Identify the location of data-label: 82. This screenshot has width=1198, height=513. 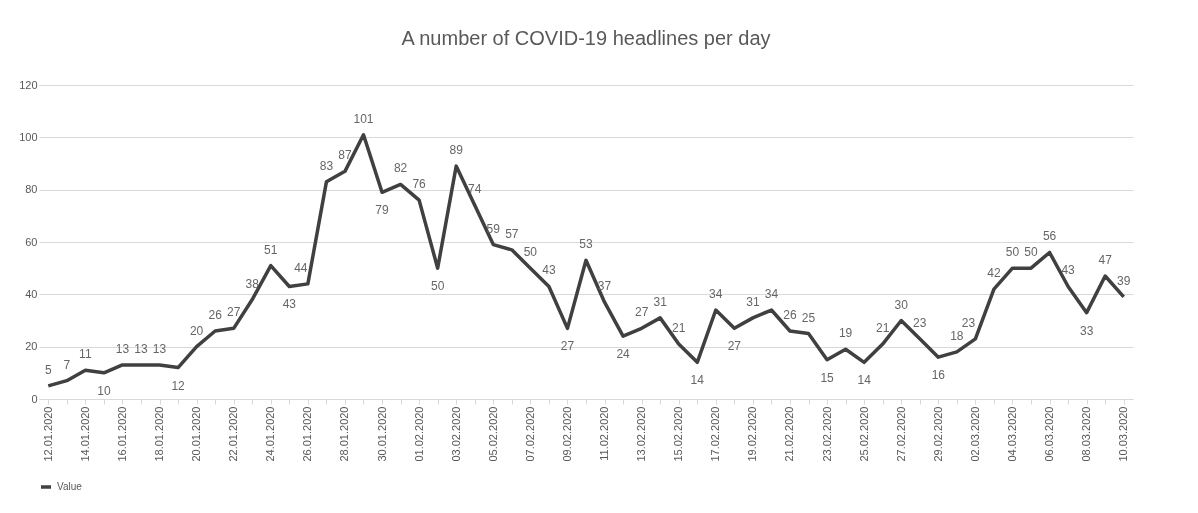
(400, 168).